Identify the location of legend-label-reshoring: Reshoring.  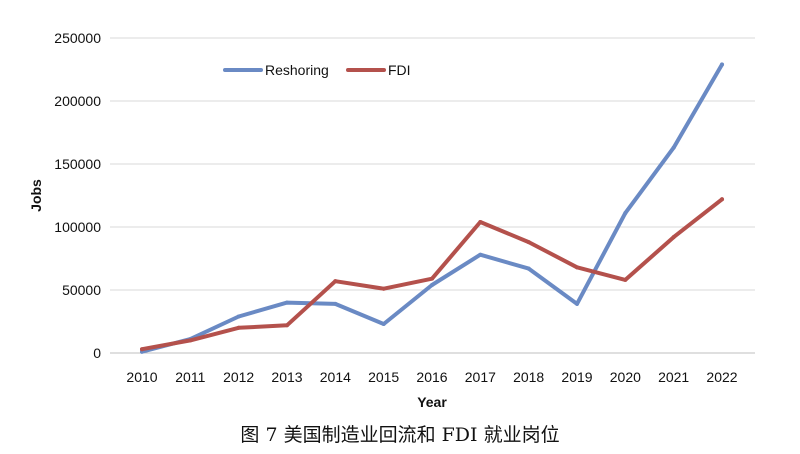
(297, 70).